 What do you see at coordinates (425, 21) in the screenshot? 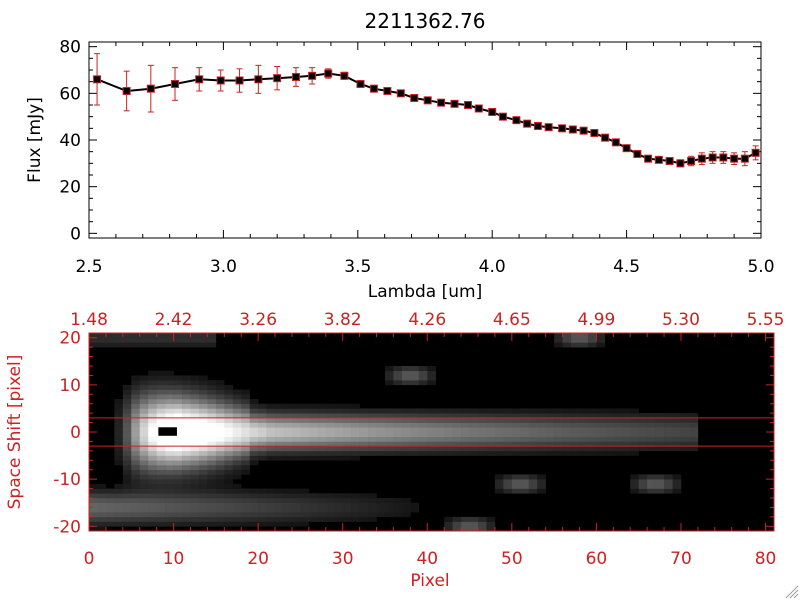
I see `chart-title: 2211362.76` at bounding box center [425, 21].